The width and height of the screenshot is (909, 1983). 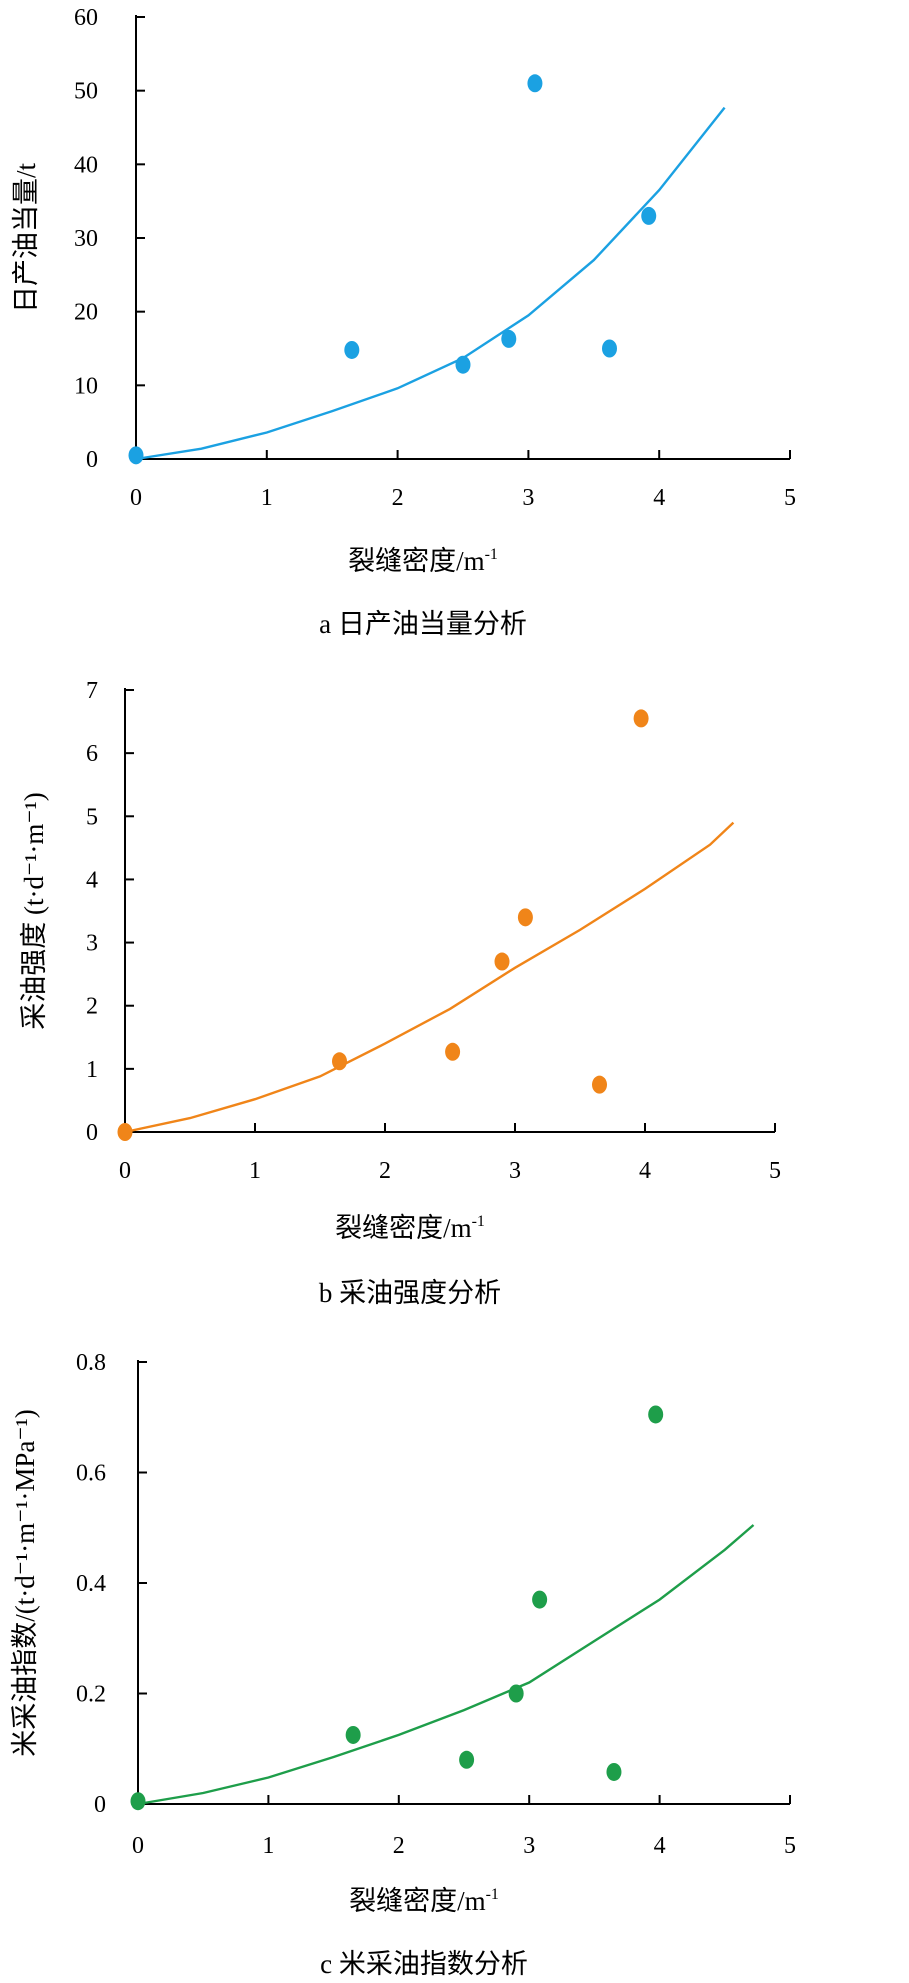 What do you see at coordinates (92, 1007) in the screenshot?
I see `y-tick-label: 2` at bounding box center [92, 1007].